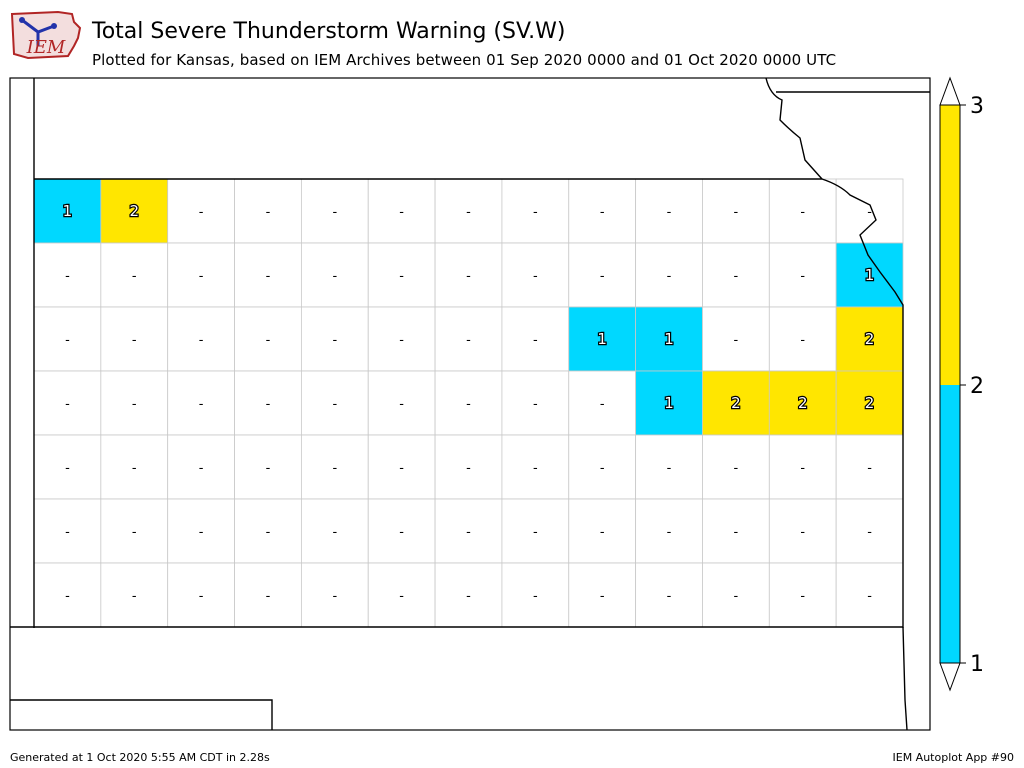  I want to click on logo-text: IEM, so click(46, 47).